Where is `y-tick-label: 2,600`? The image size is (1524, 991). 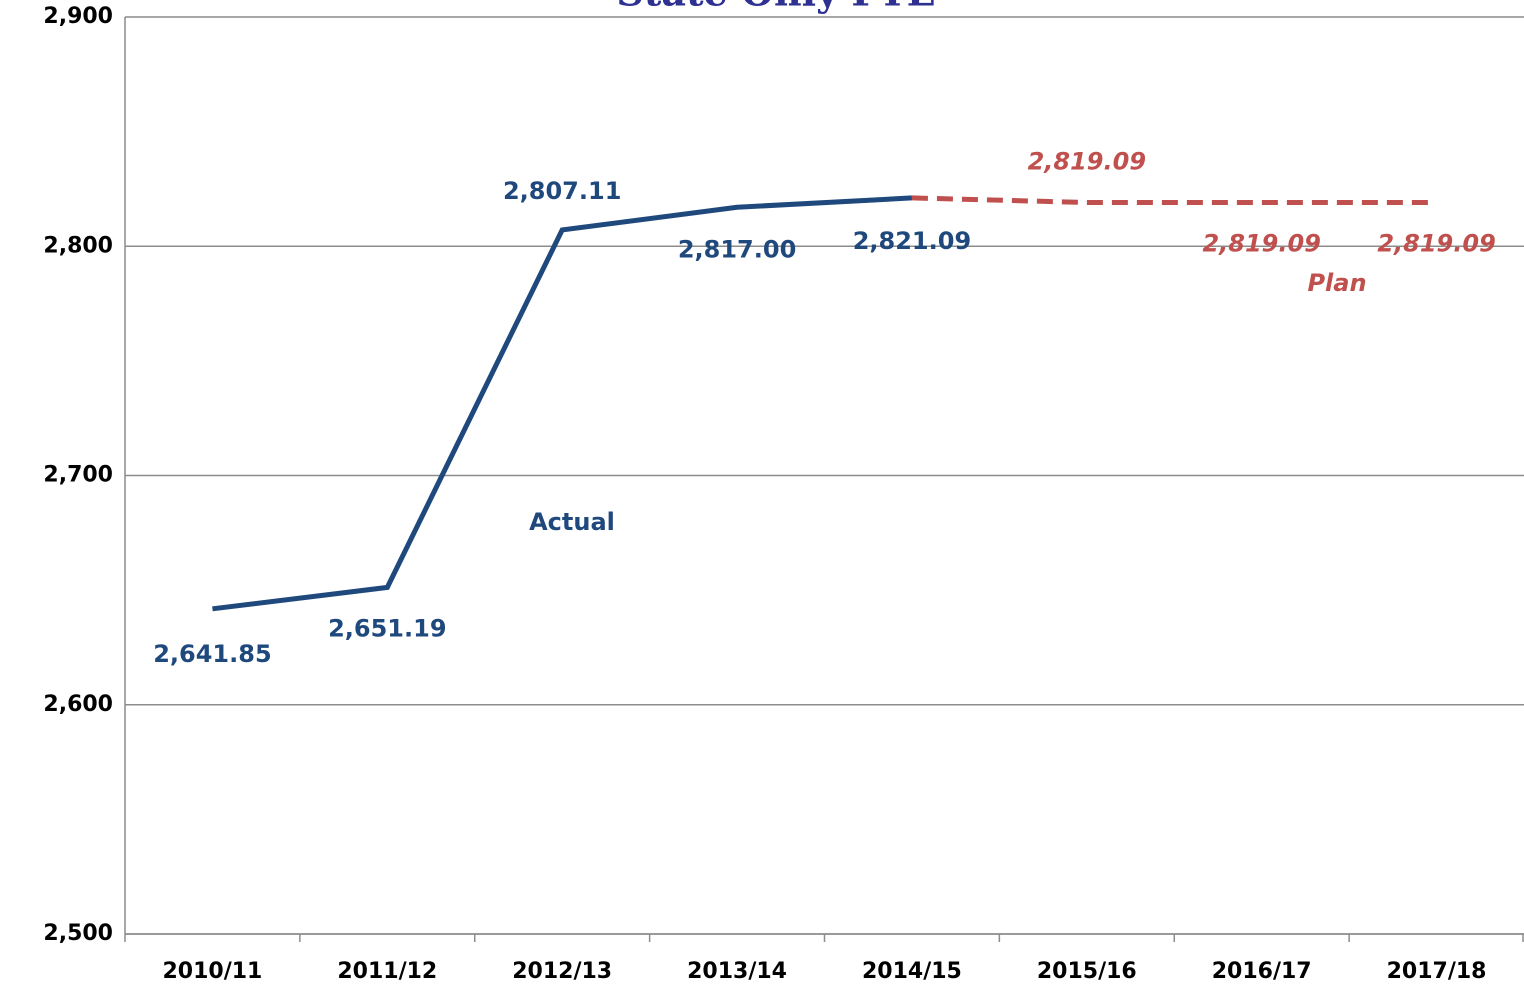
y-tick-label: 2,600 is located at coordinates (78, 704).